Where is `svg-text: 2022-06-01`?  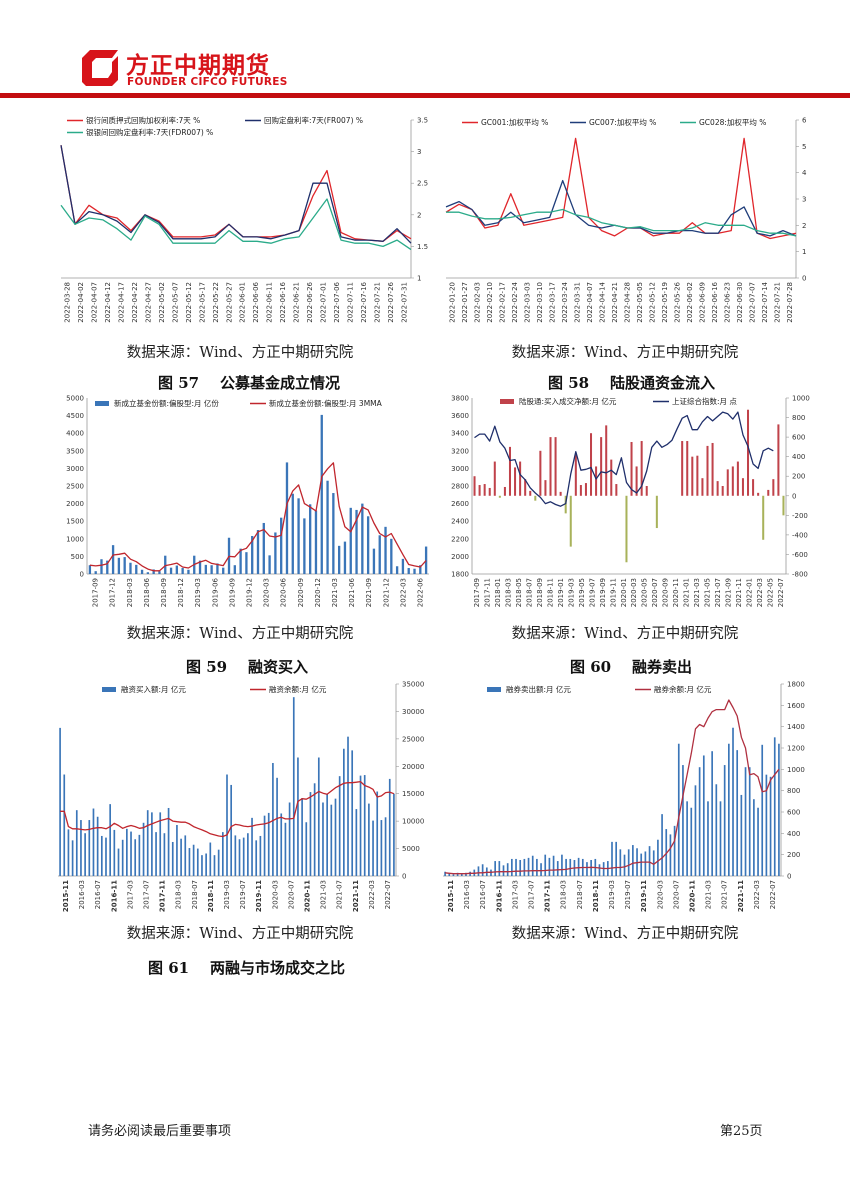 svg-text: 2022-06-01 is located at coordinates (243, 302).